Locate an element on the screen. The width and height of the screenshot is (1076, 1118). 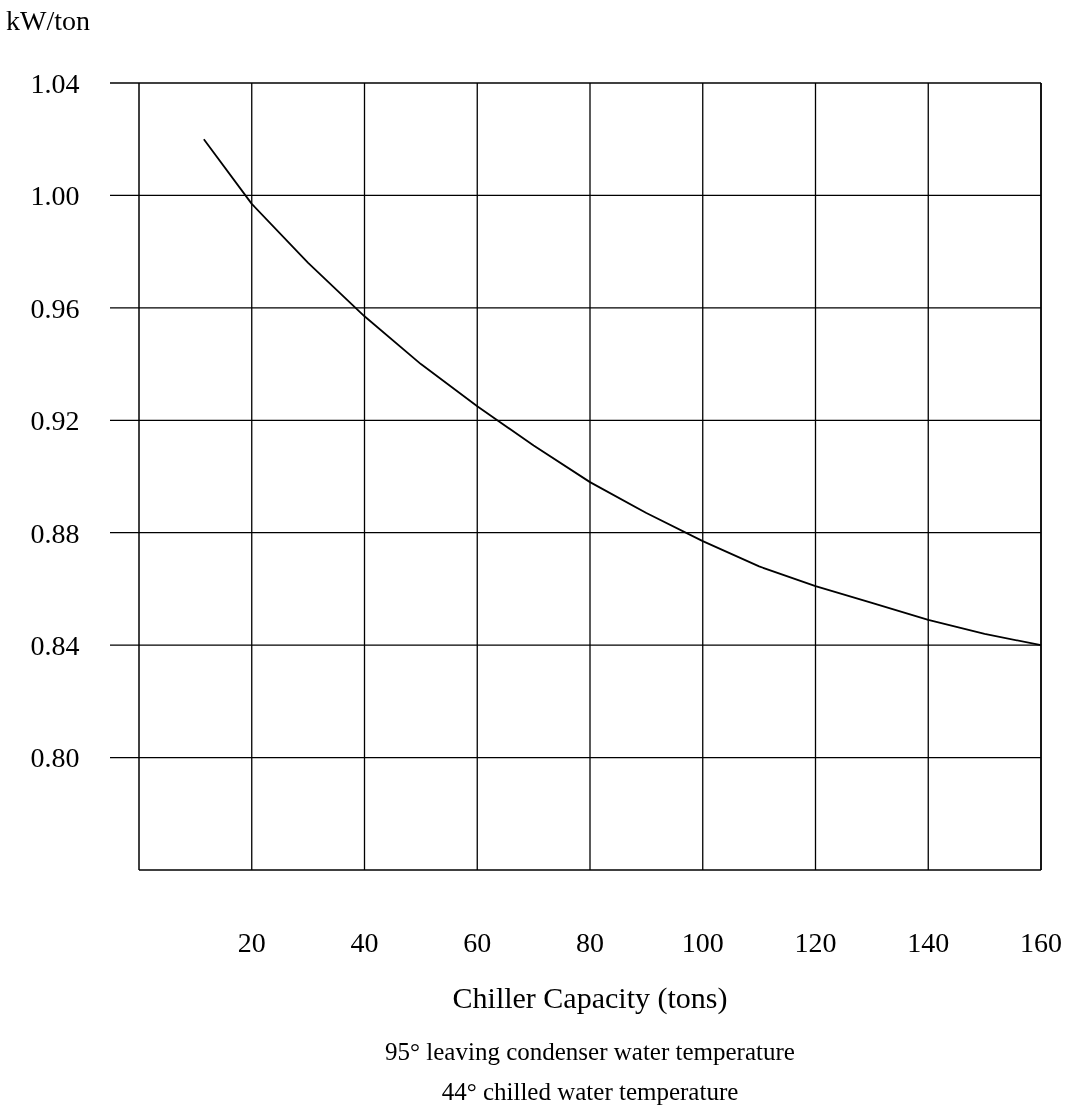
y-tick-label: 0.84 is located at coordinates (55, 645).